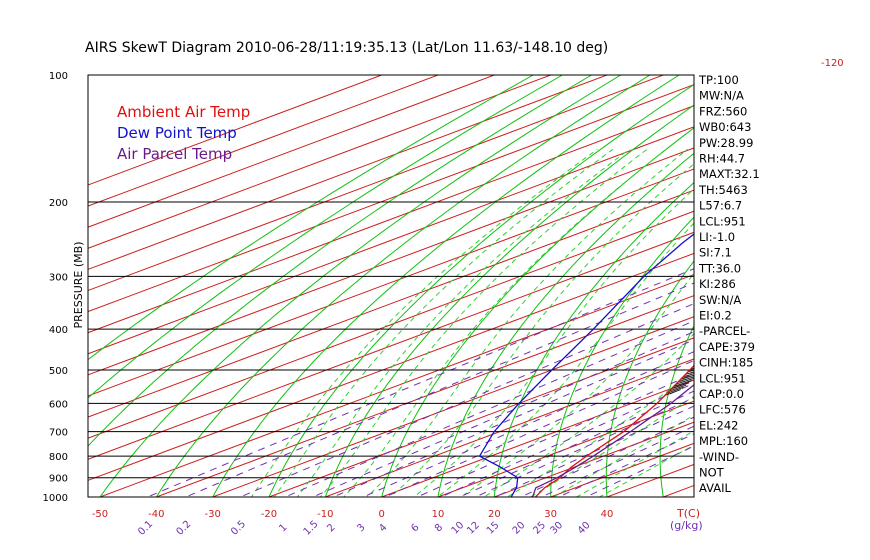  Describe the element at coordinates (331, 528) in the screenshot. I see `mixing-ratio-tick-label: 2` at that location.